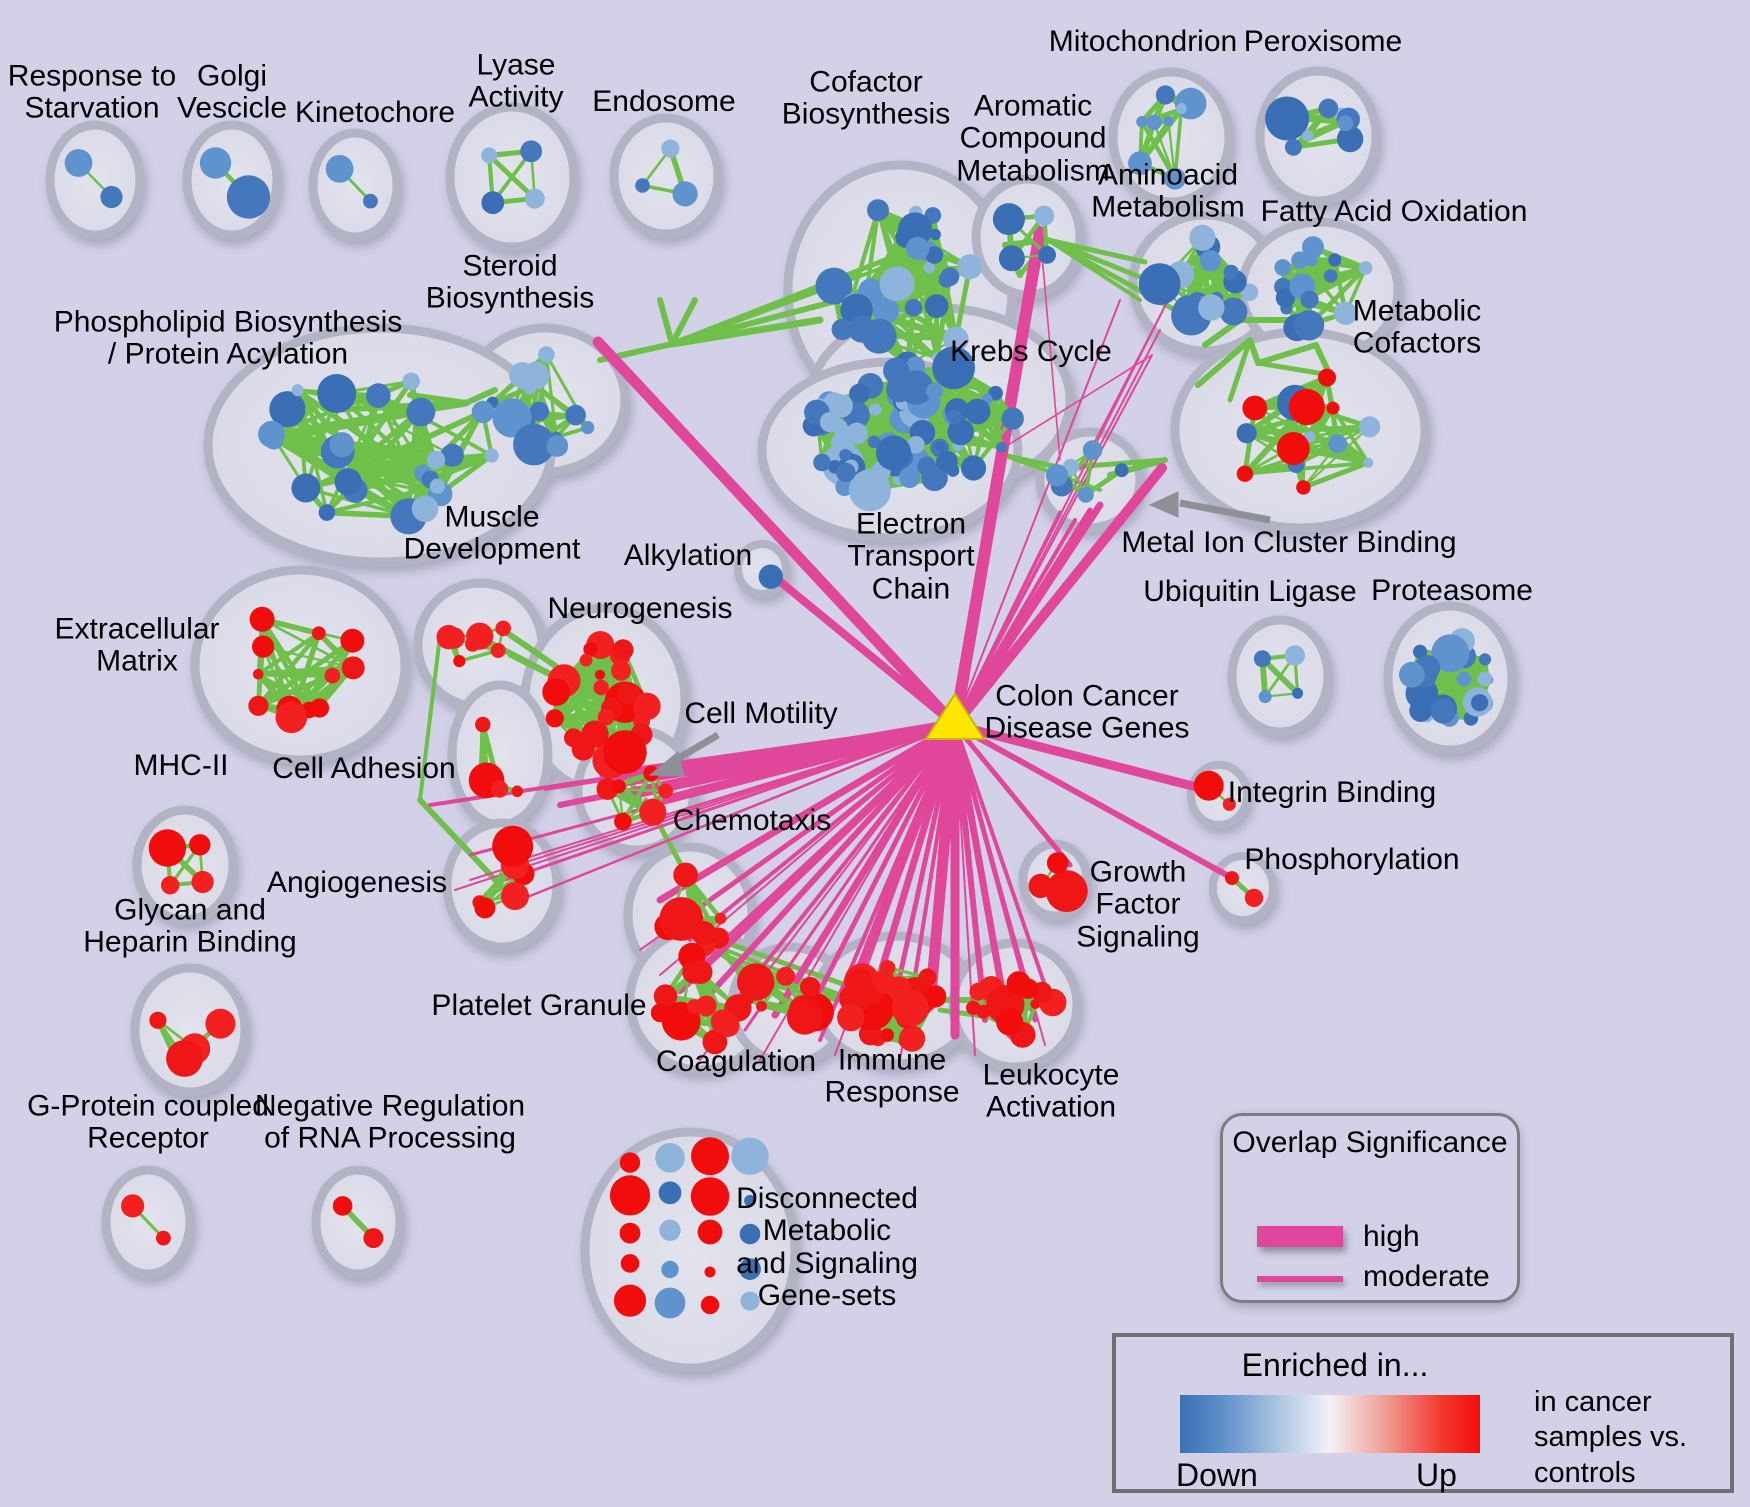 The height and width of the screenshot is (1507, 1750). I want to click on enrichment-down-label: Down, so click(1217, 1475).